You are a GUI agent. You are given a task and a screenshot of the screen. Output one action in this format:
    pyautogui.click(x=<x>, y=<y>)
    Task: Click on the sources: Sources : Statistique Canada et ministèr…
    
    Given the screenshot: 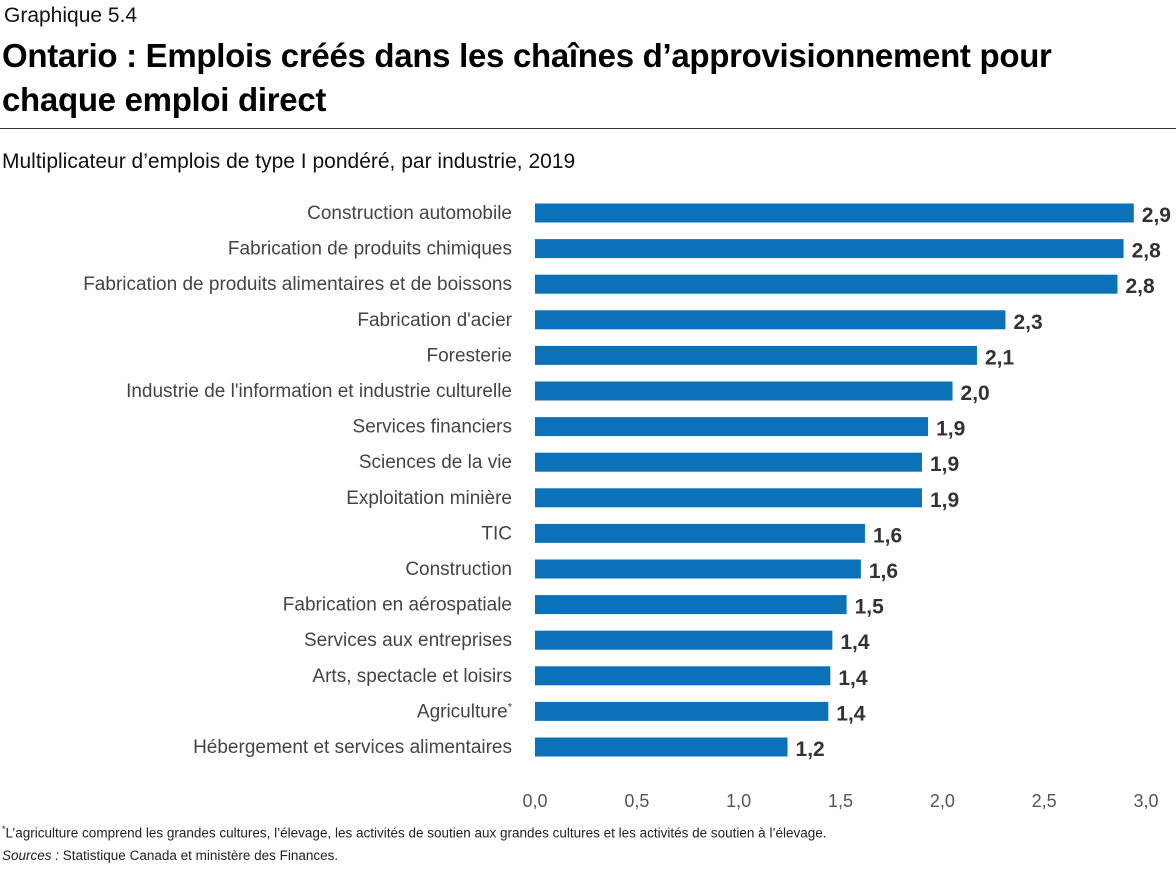 What is the action you would take?
    pyautogui.click(x=170, y=855)
    